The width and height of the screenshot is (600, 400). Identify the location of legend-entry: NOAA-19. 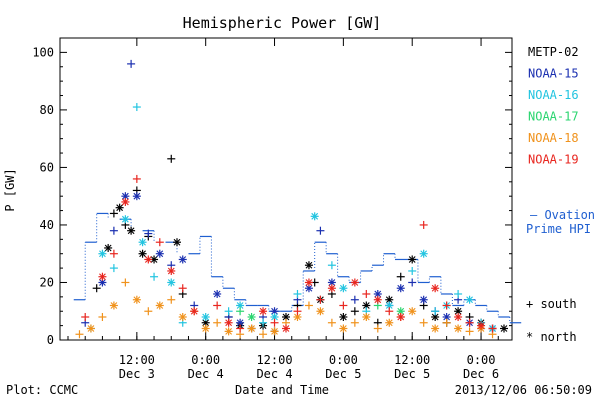
(553, 160).